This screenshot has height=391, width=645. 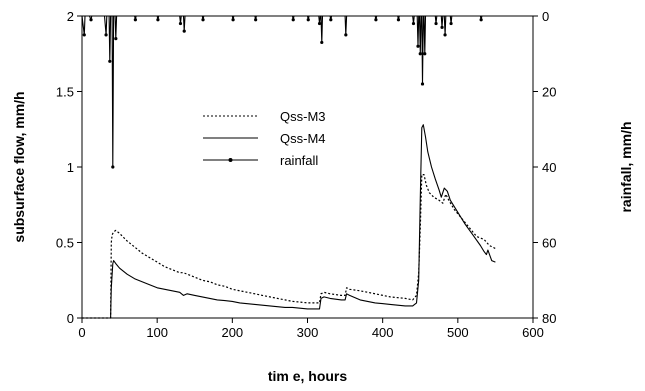 What do you see at coordinates (70, 16) in the screenshot?
I see `y-tick-label: 2` at bounding box center [70, 16].